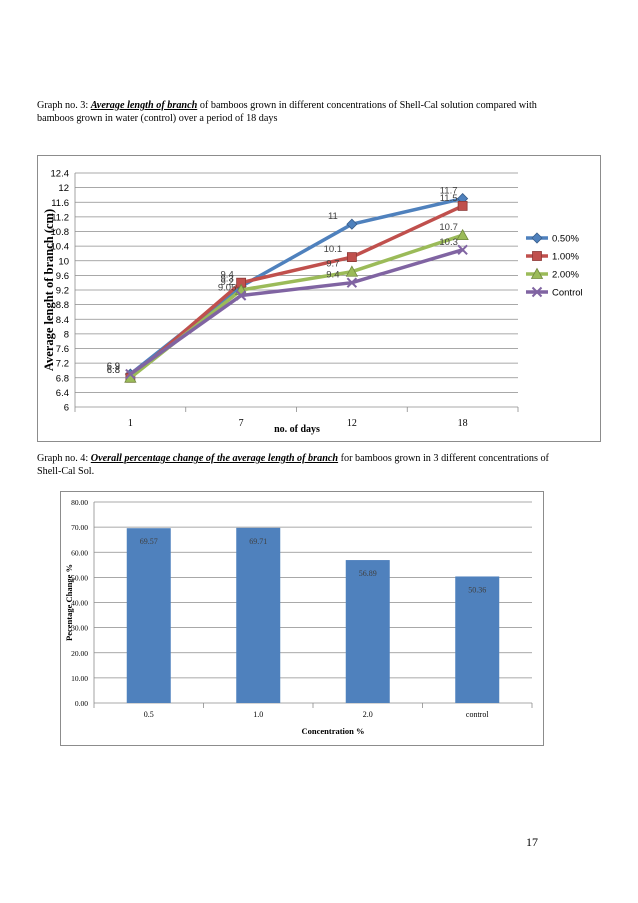  Describe the element at coordinates (477, 589) in the screenshot. I see `bar-value-label: 50.36` at that location.